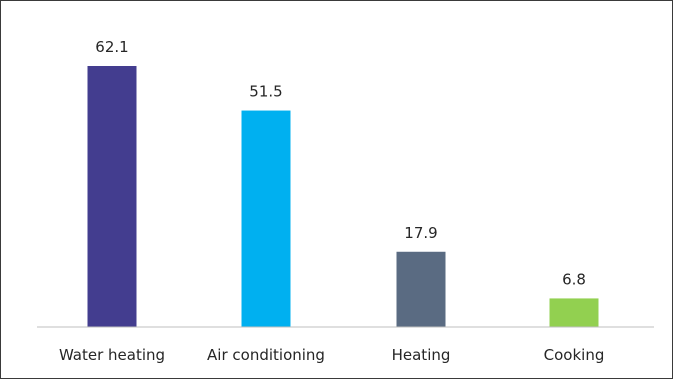  I want to click on bar-air-conditioning, so click(266, 219).